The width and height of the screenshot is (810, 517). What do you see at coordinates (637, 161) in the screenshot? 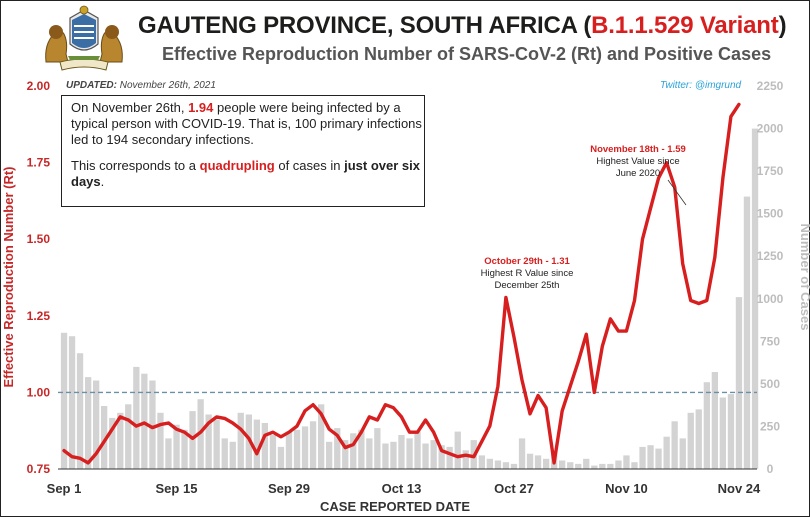
I see `annotation-text: Highest Value since` at bounding box center [637, 161].